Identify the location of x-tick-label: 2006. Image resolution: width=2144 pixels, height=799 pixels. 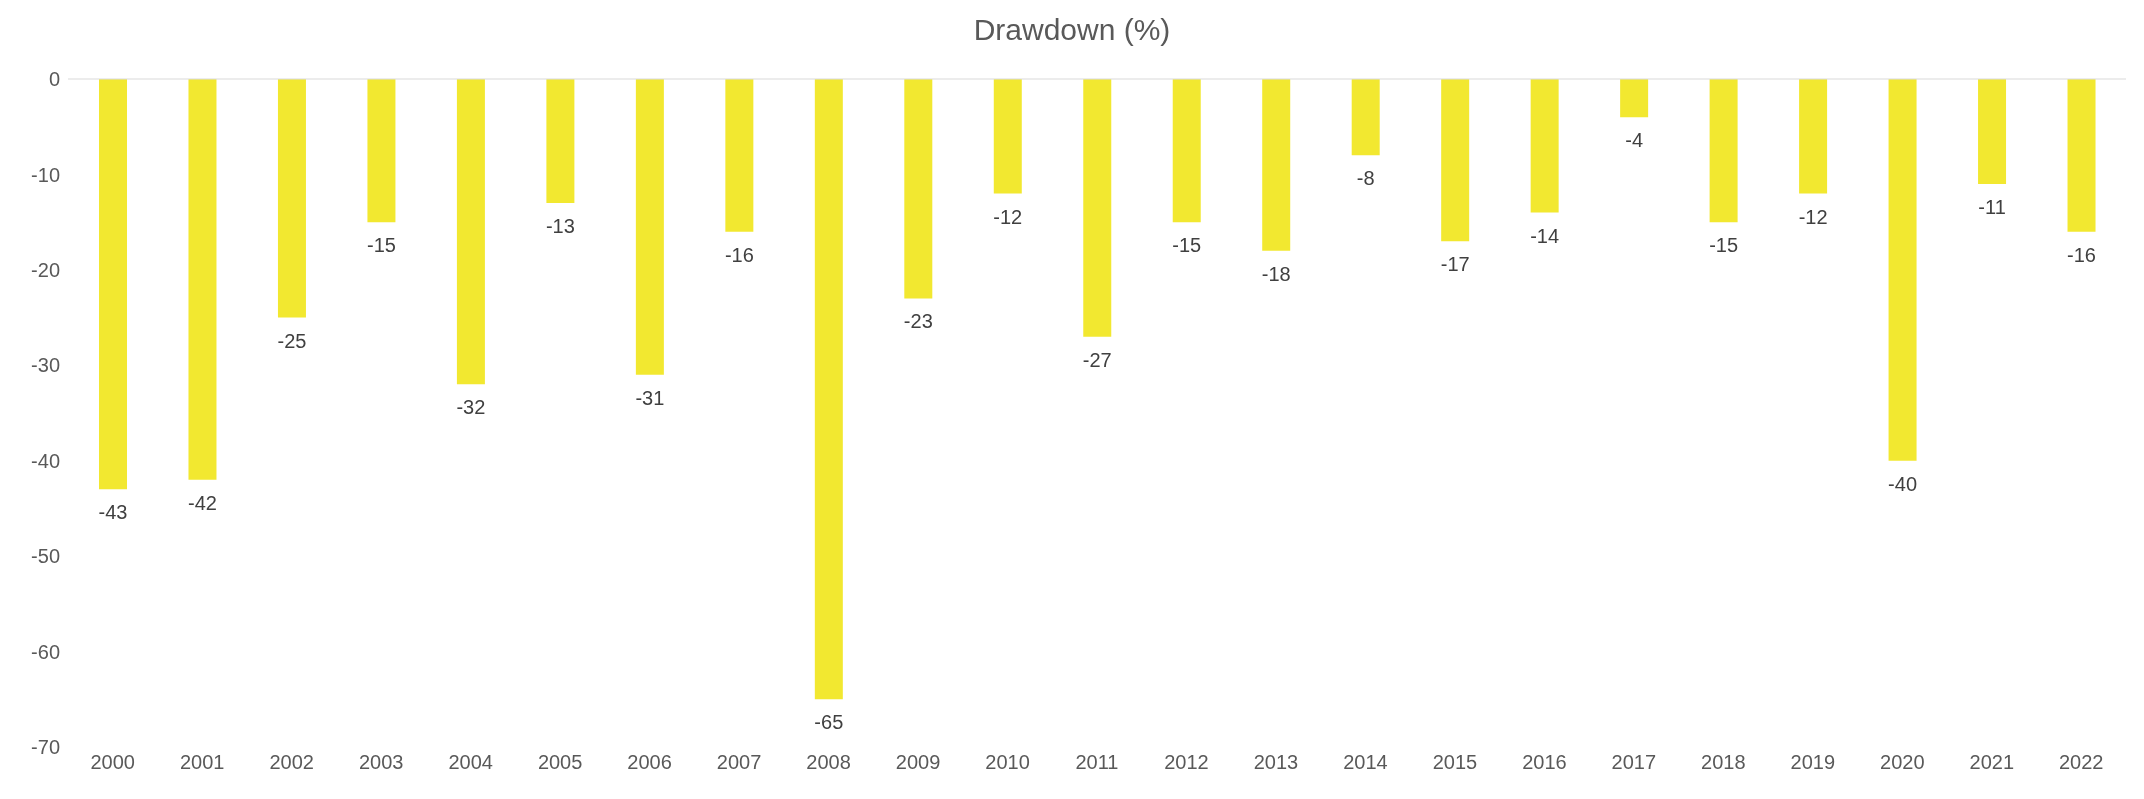
(649, 762).